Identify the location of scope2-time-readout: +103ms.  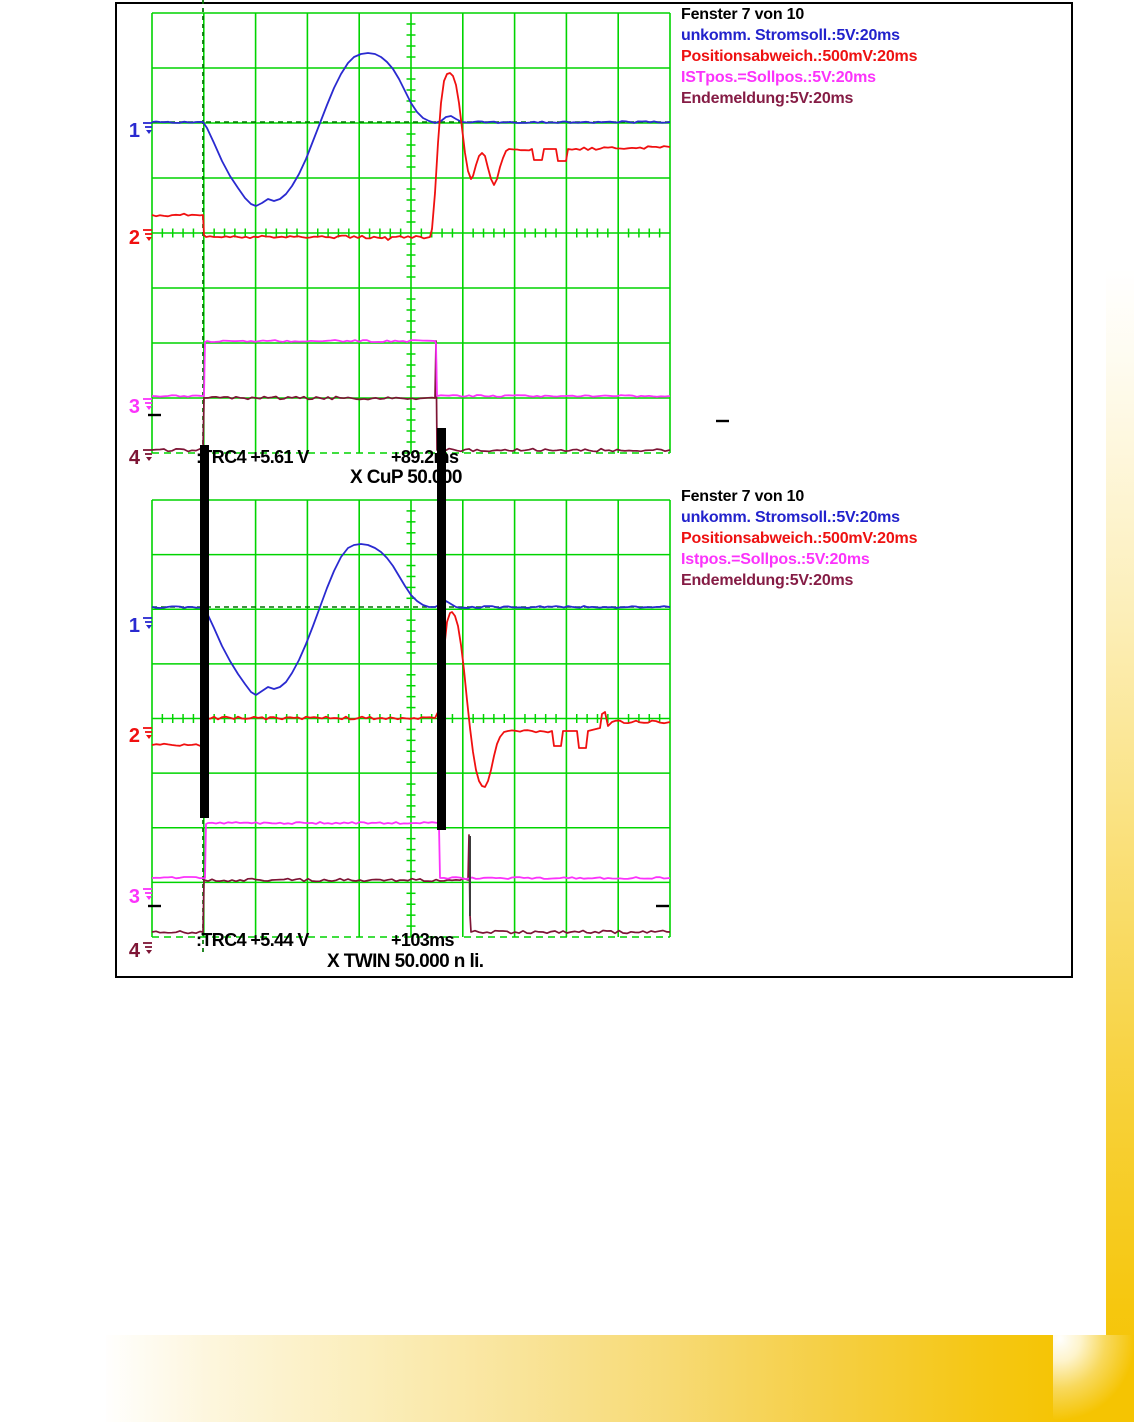
(423, 940).